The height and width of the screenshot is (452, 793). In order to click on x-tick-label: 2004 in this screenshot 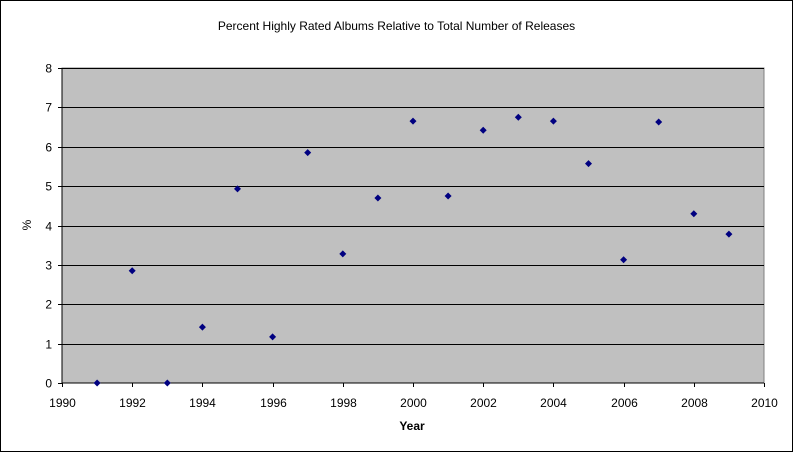, I will do `click(553, 403)`.